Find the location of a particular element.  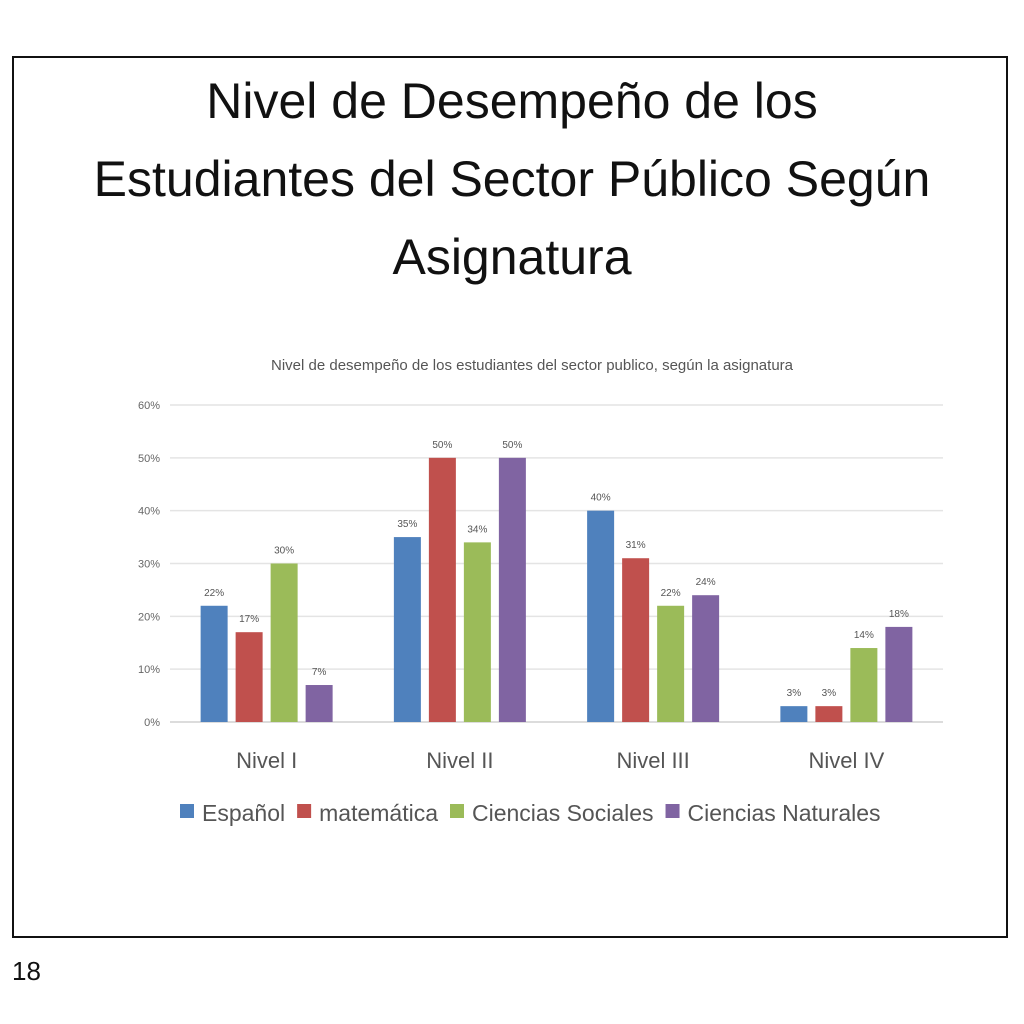

data-label: 40% is located at coordinates (601, 498).